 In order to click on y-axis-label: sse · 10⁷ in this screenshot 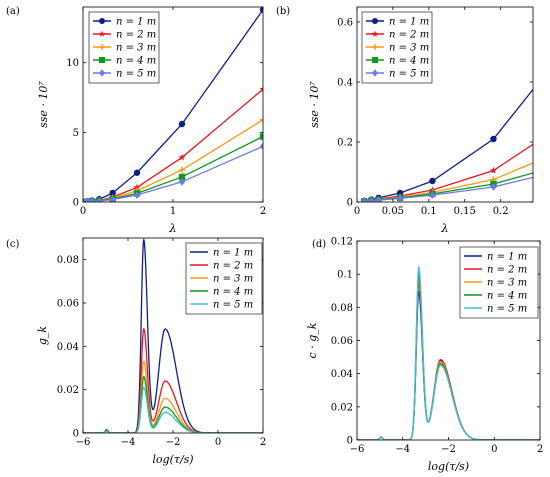, I will do `click(314, 104)`.